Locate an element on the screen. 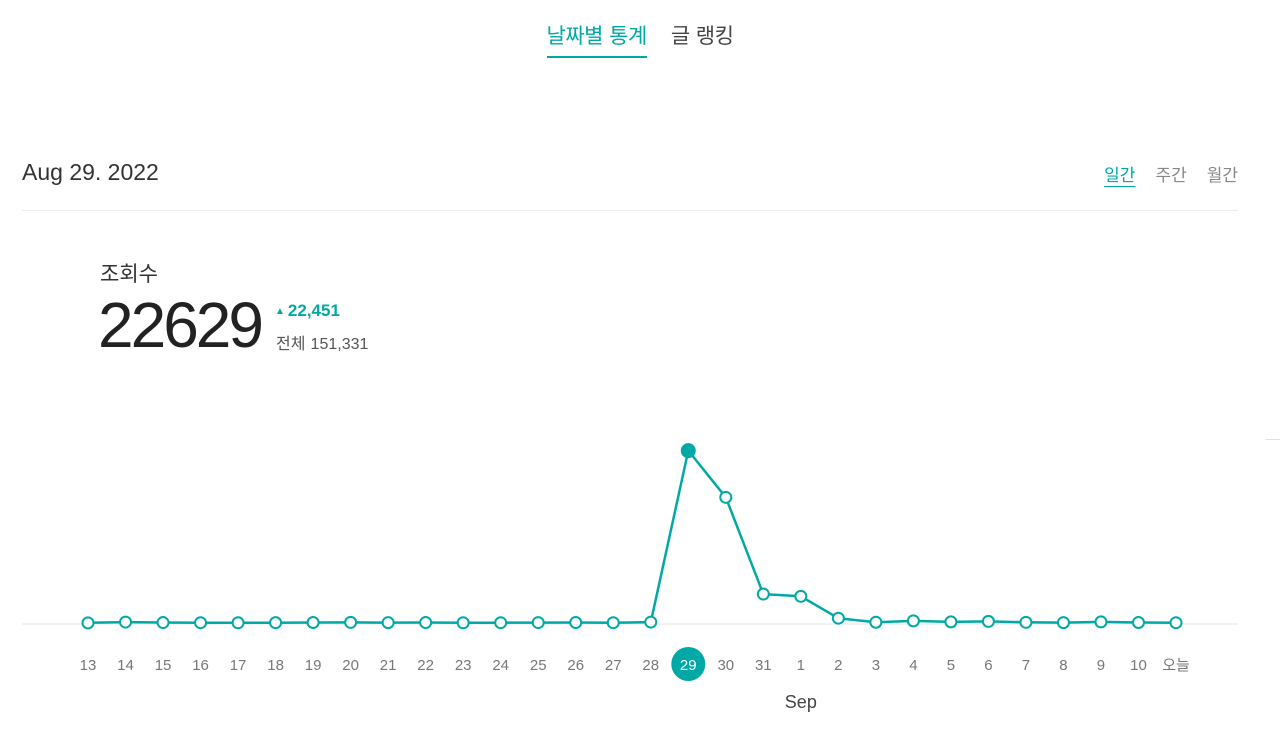  x-tick-label: 24 is located at coordinates (500, 665).